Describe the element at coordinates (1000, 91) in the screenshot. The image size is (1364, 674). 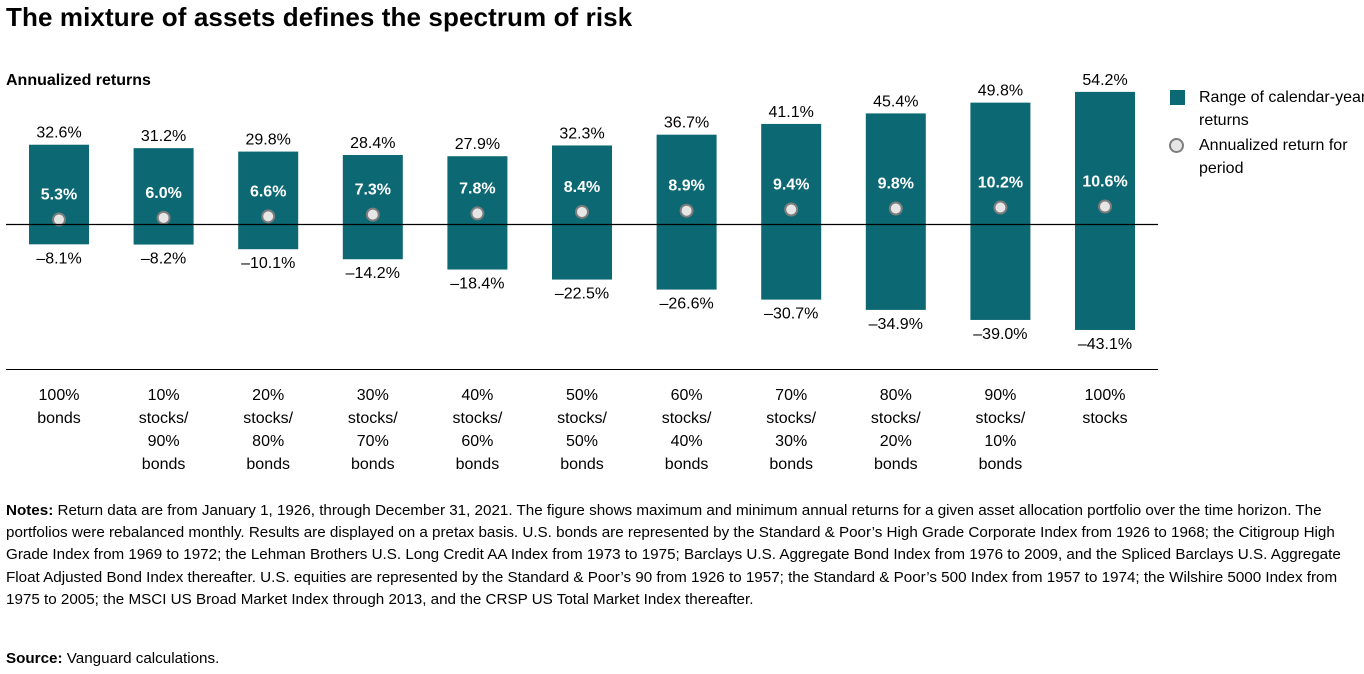
I see `max-label: 49.8%` at that location.